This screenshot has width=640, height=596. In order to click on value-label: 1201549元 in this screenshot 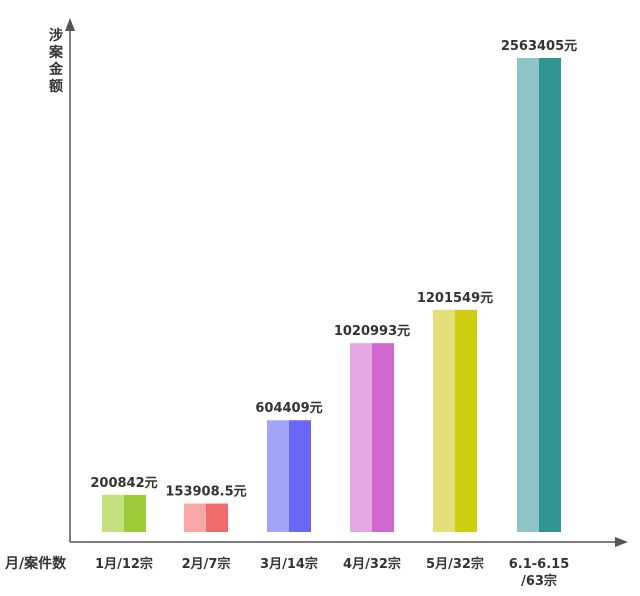, I will do `click(455, 298)`.